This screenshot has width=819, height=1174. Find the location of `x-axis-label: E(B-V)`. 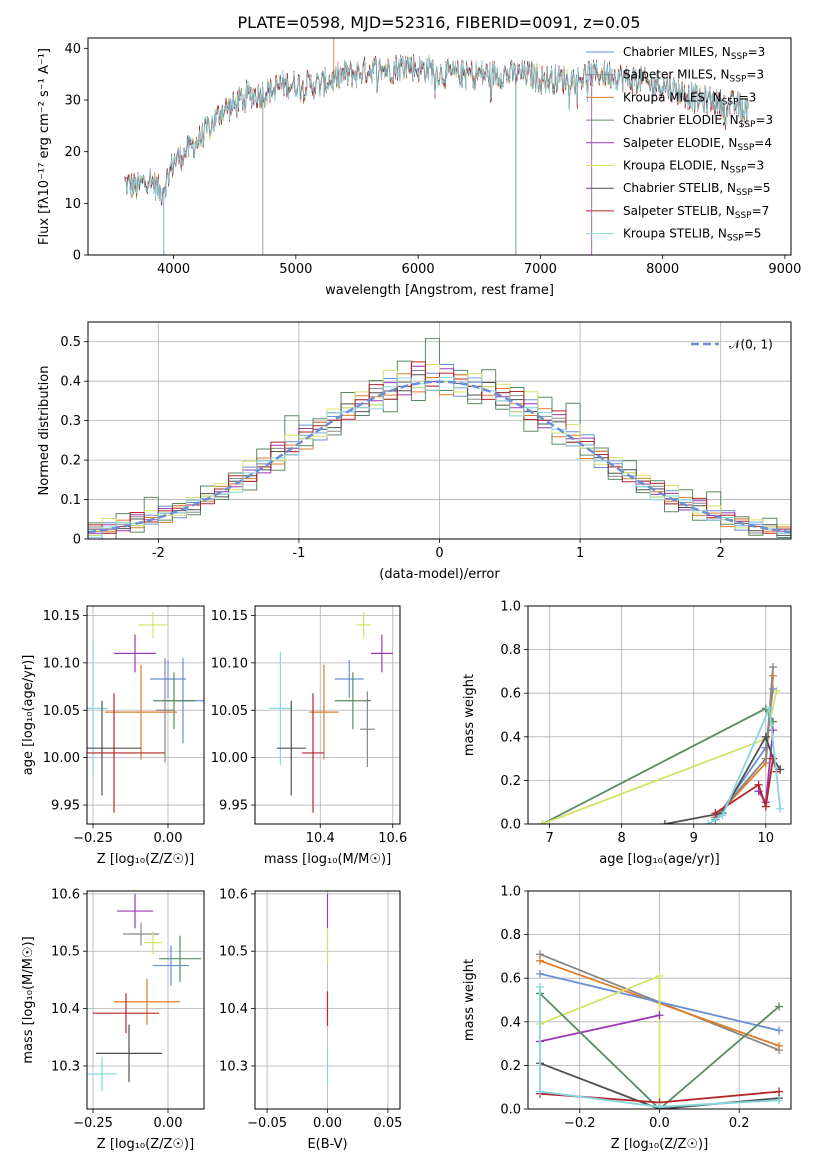

x-axis-label: E(B-V) is located at coordinates (327, 1144).